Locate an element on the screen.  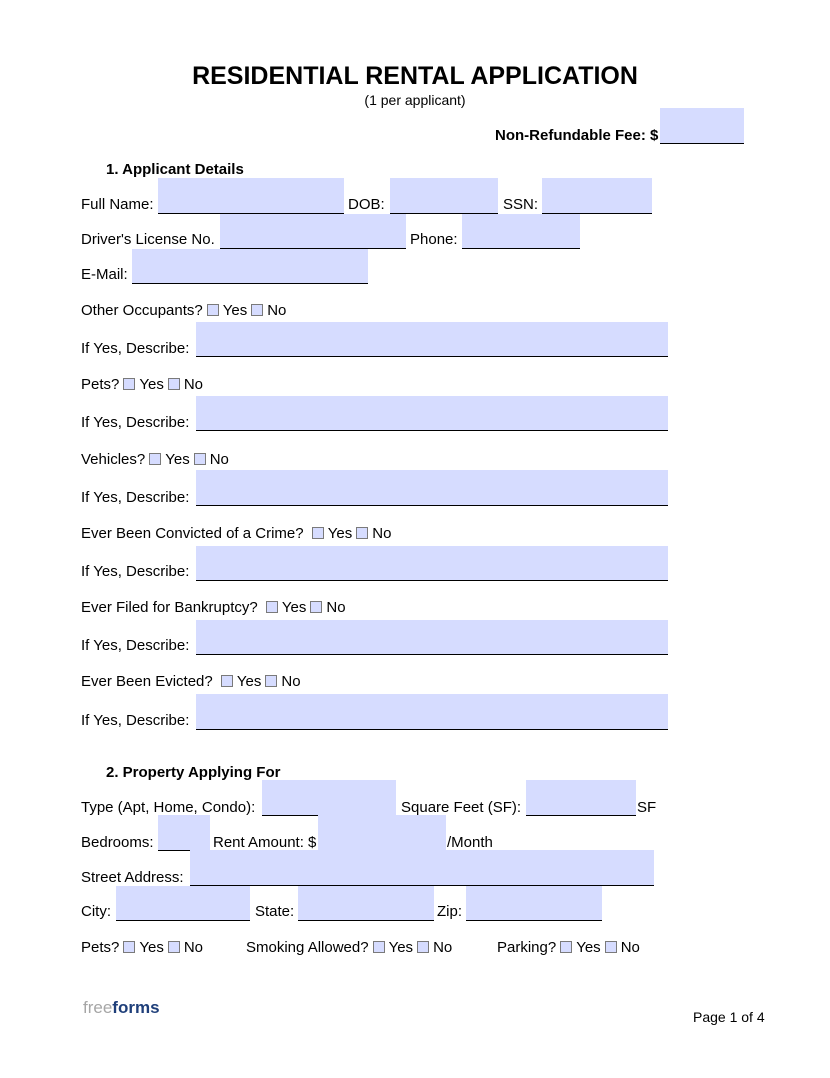
license-label: Driver's License No. is located at coordinates (148, 239).